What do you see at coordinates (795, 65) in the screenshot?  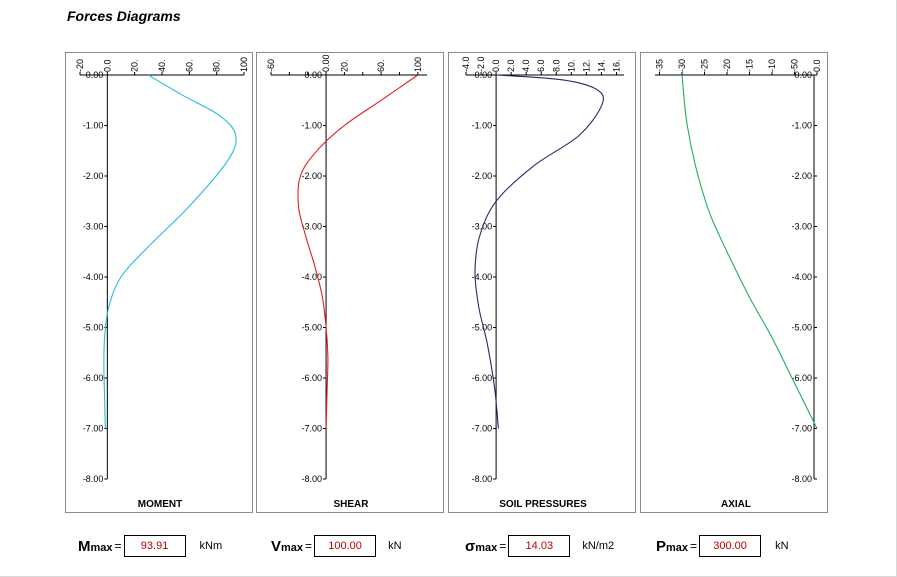 I see `x-tick-label: -50` at bounding box center [795, 65].